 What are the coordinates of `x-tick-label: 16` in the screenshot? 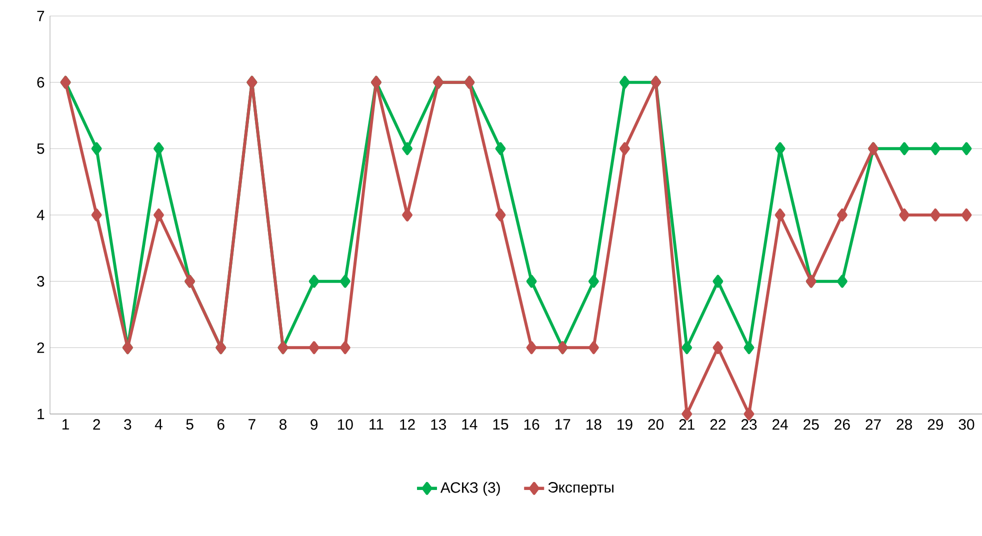 It's located at (532, 424).